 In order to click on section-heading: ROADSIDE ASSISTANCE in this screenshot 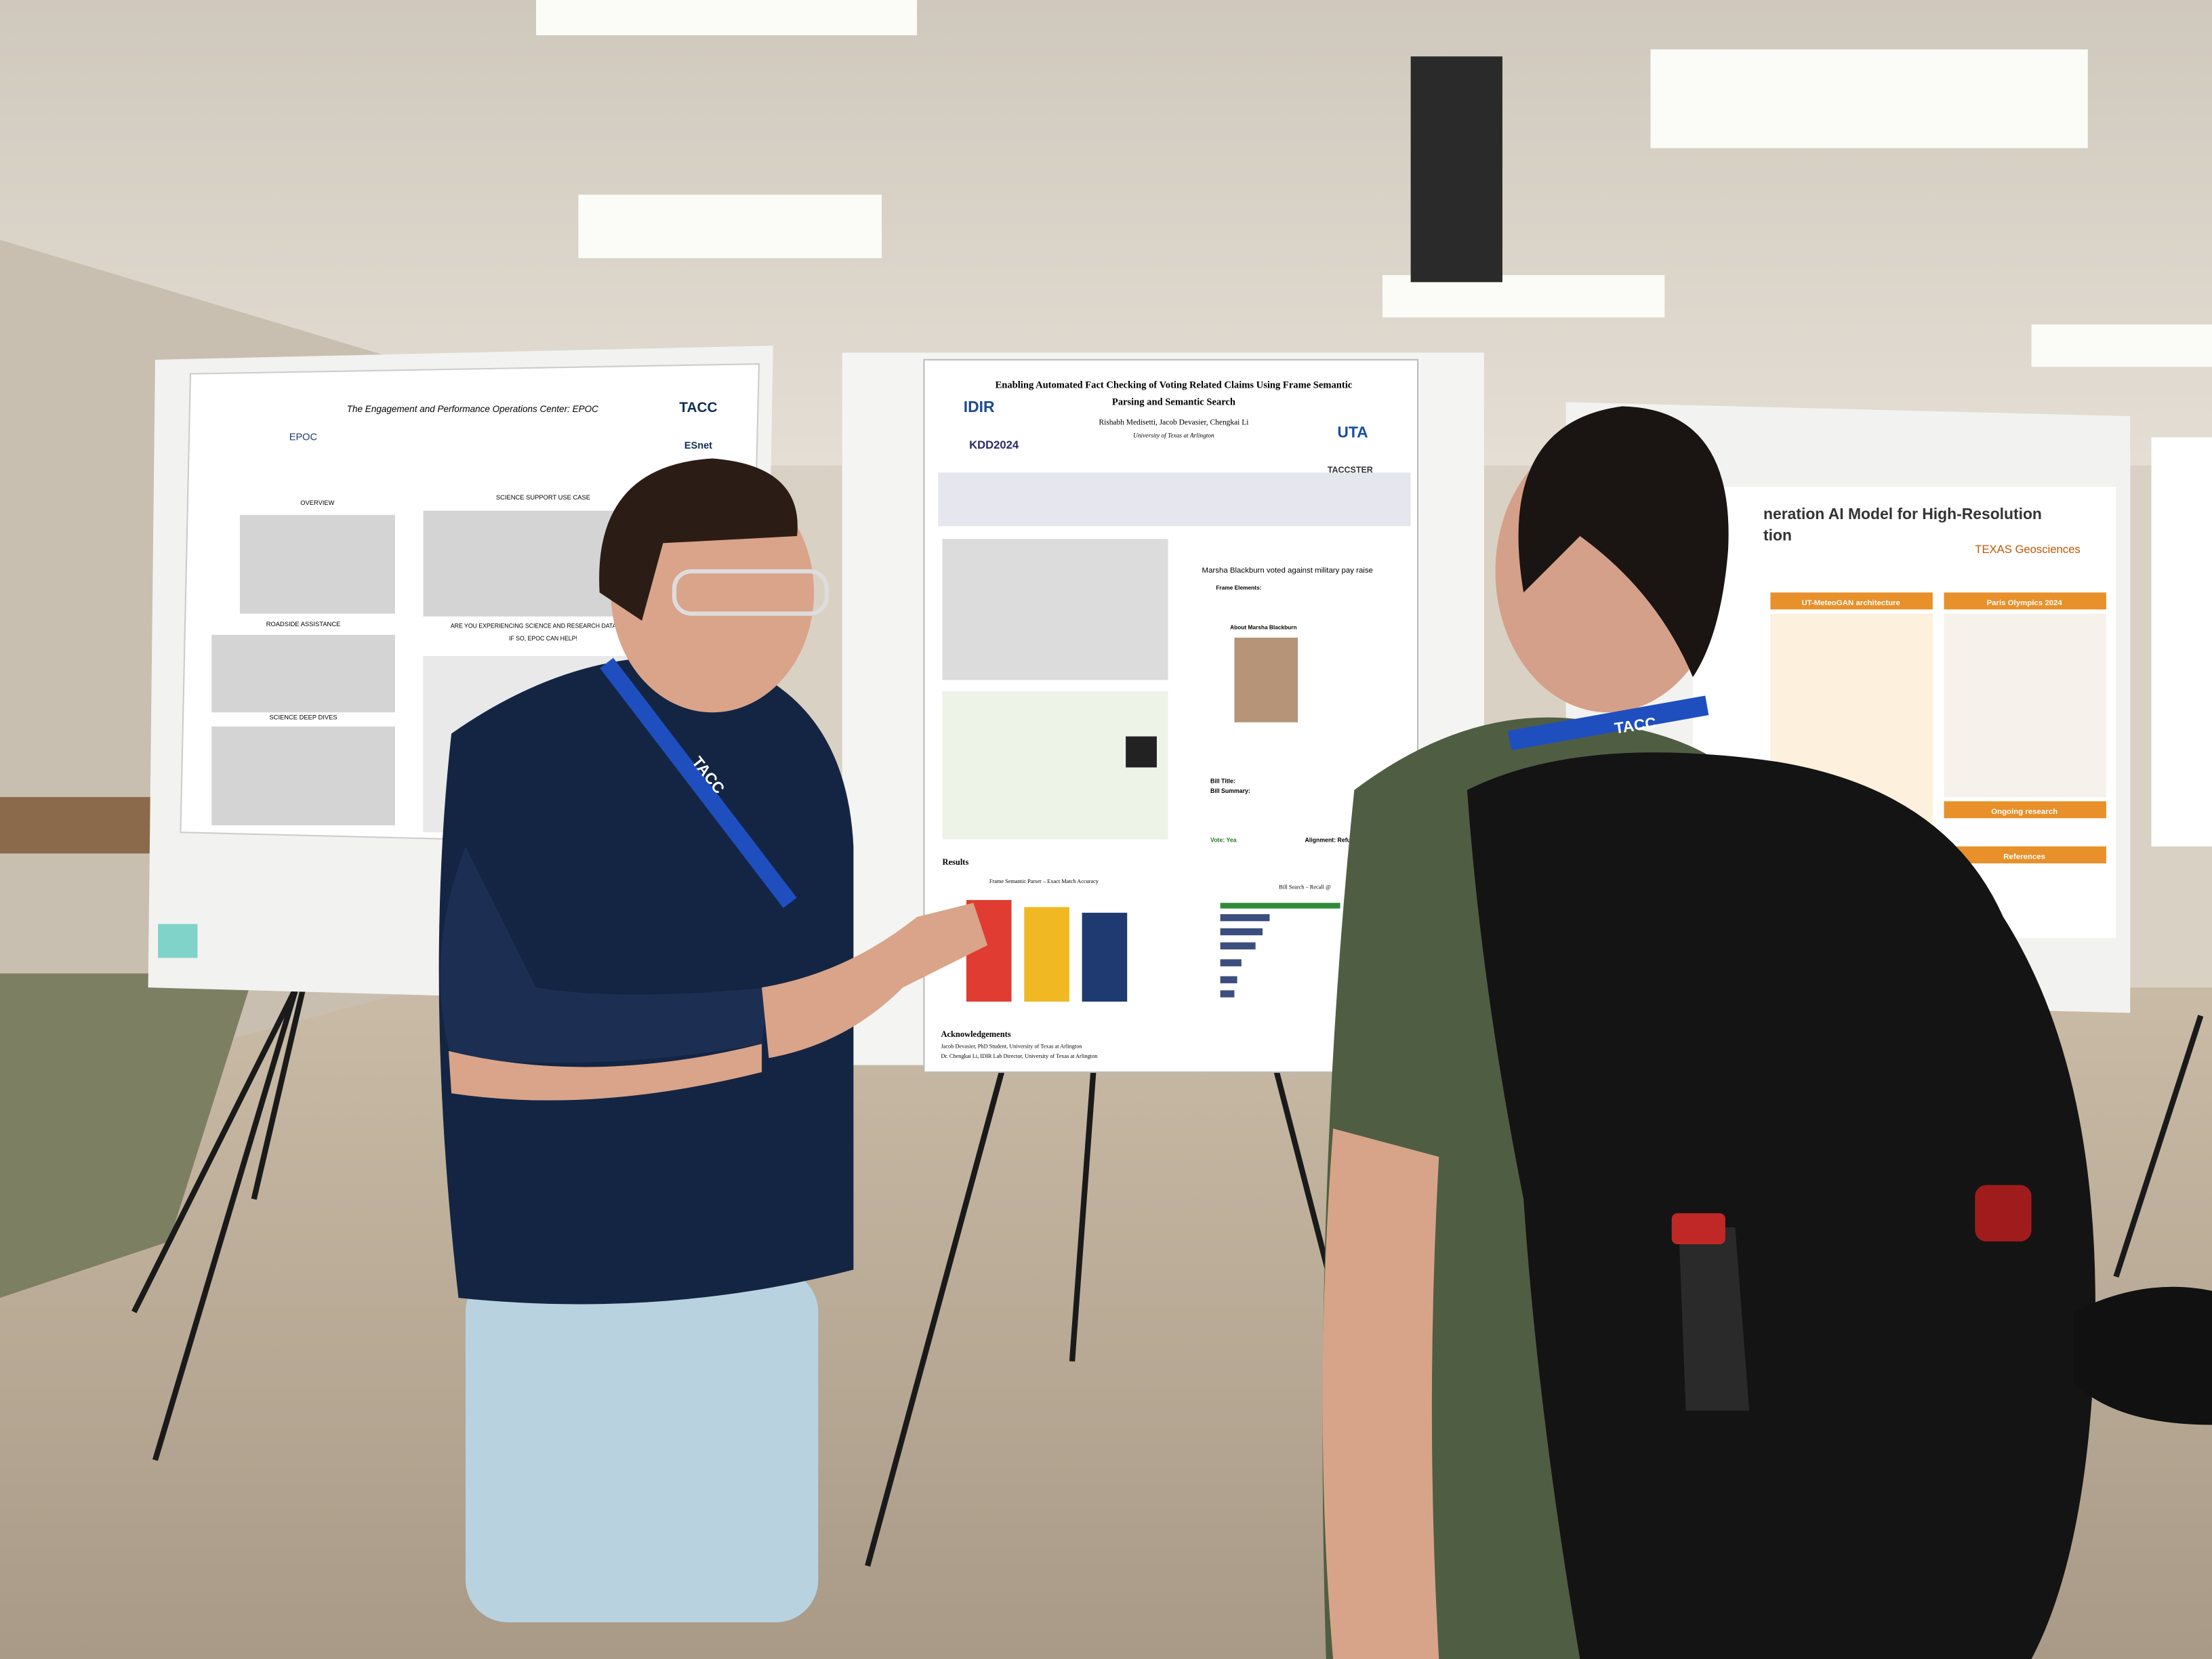, I will do `click(303, 624)`.